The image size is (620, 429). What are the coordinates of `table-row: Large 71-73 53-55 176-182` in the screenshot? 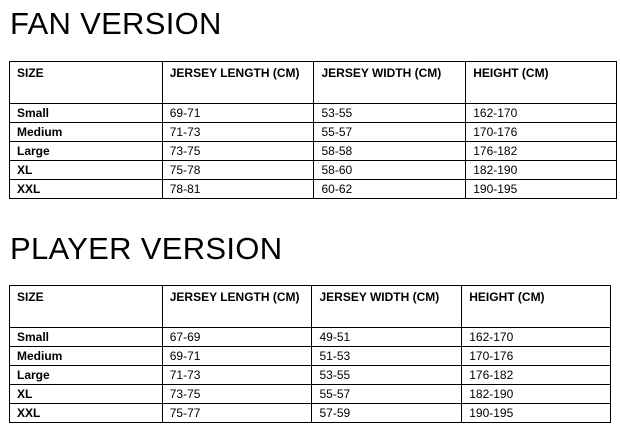 It's located at (310, 375).